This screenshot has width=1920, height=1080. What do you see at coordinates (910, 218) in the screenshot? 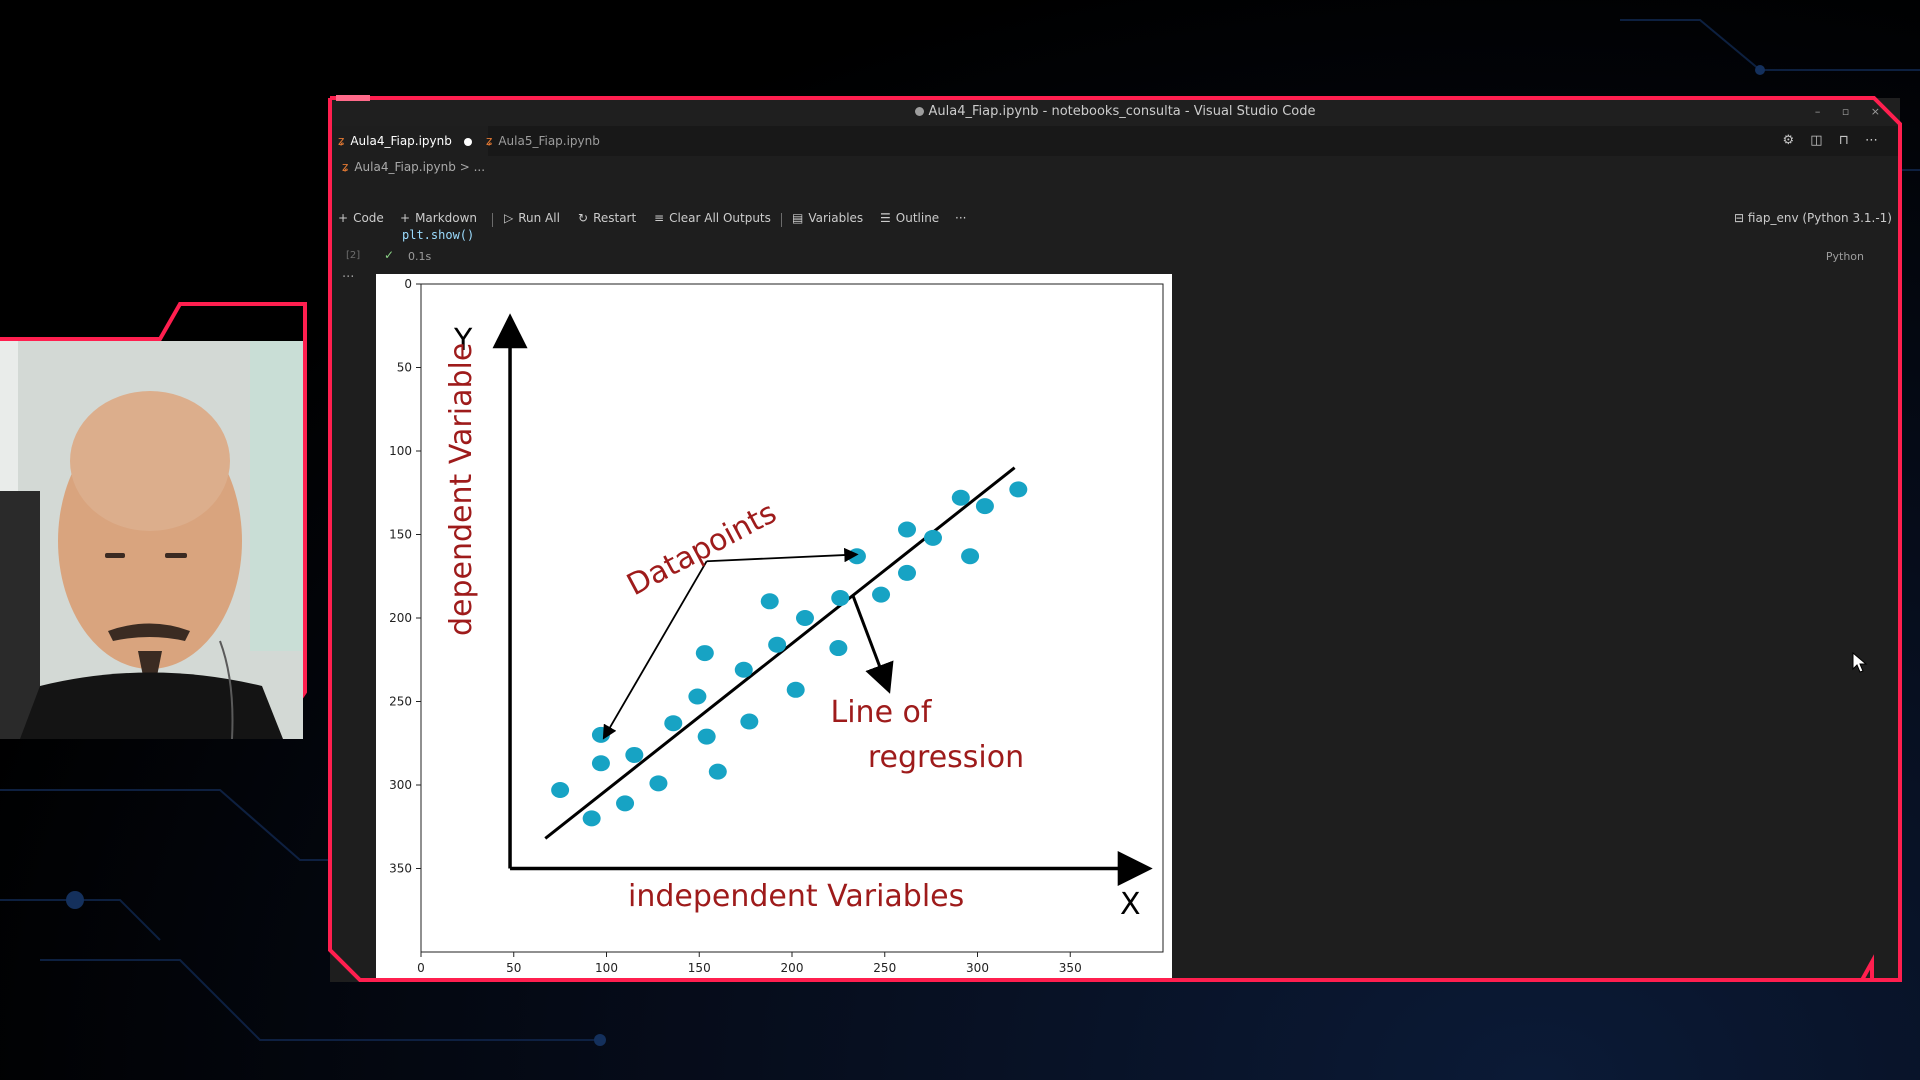
I see `outline-button: ☰ Outline` at bounding box center [910, 218].